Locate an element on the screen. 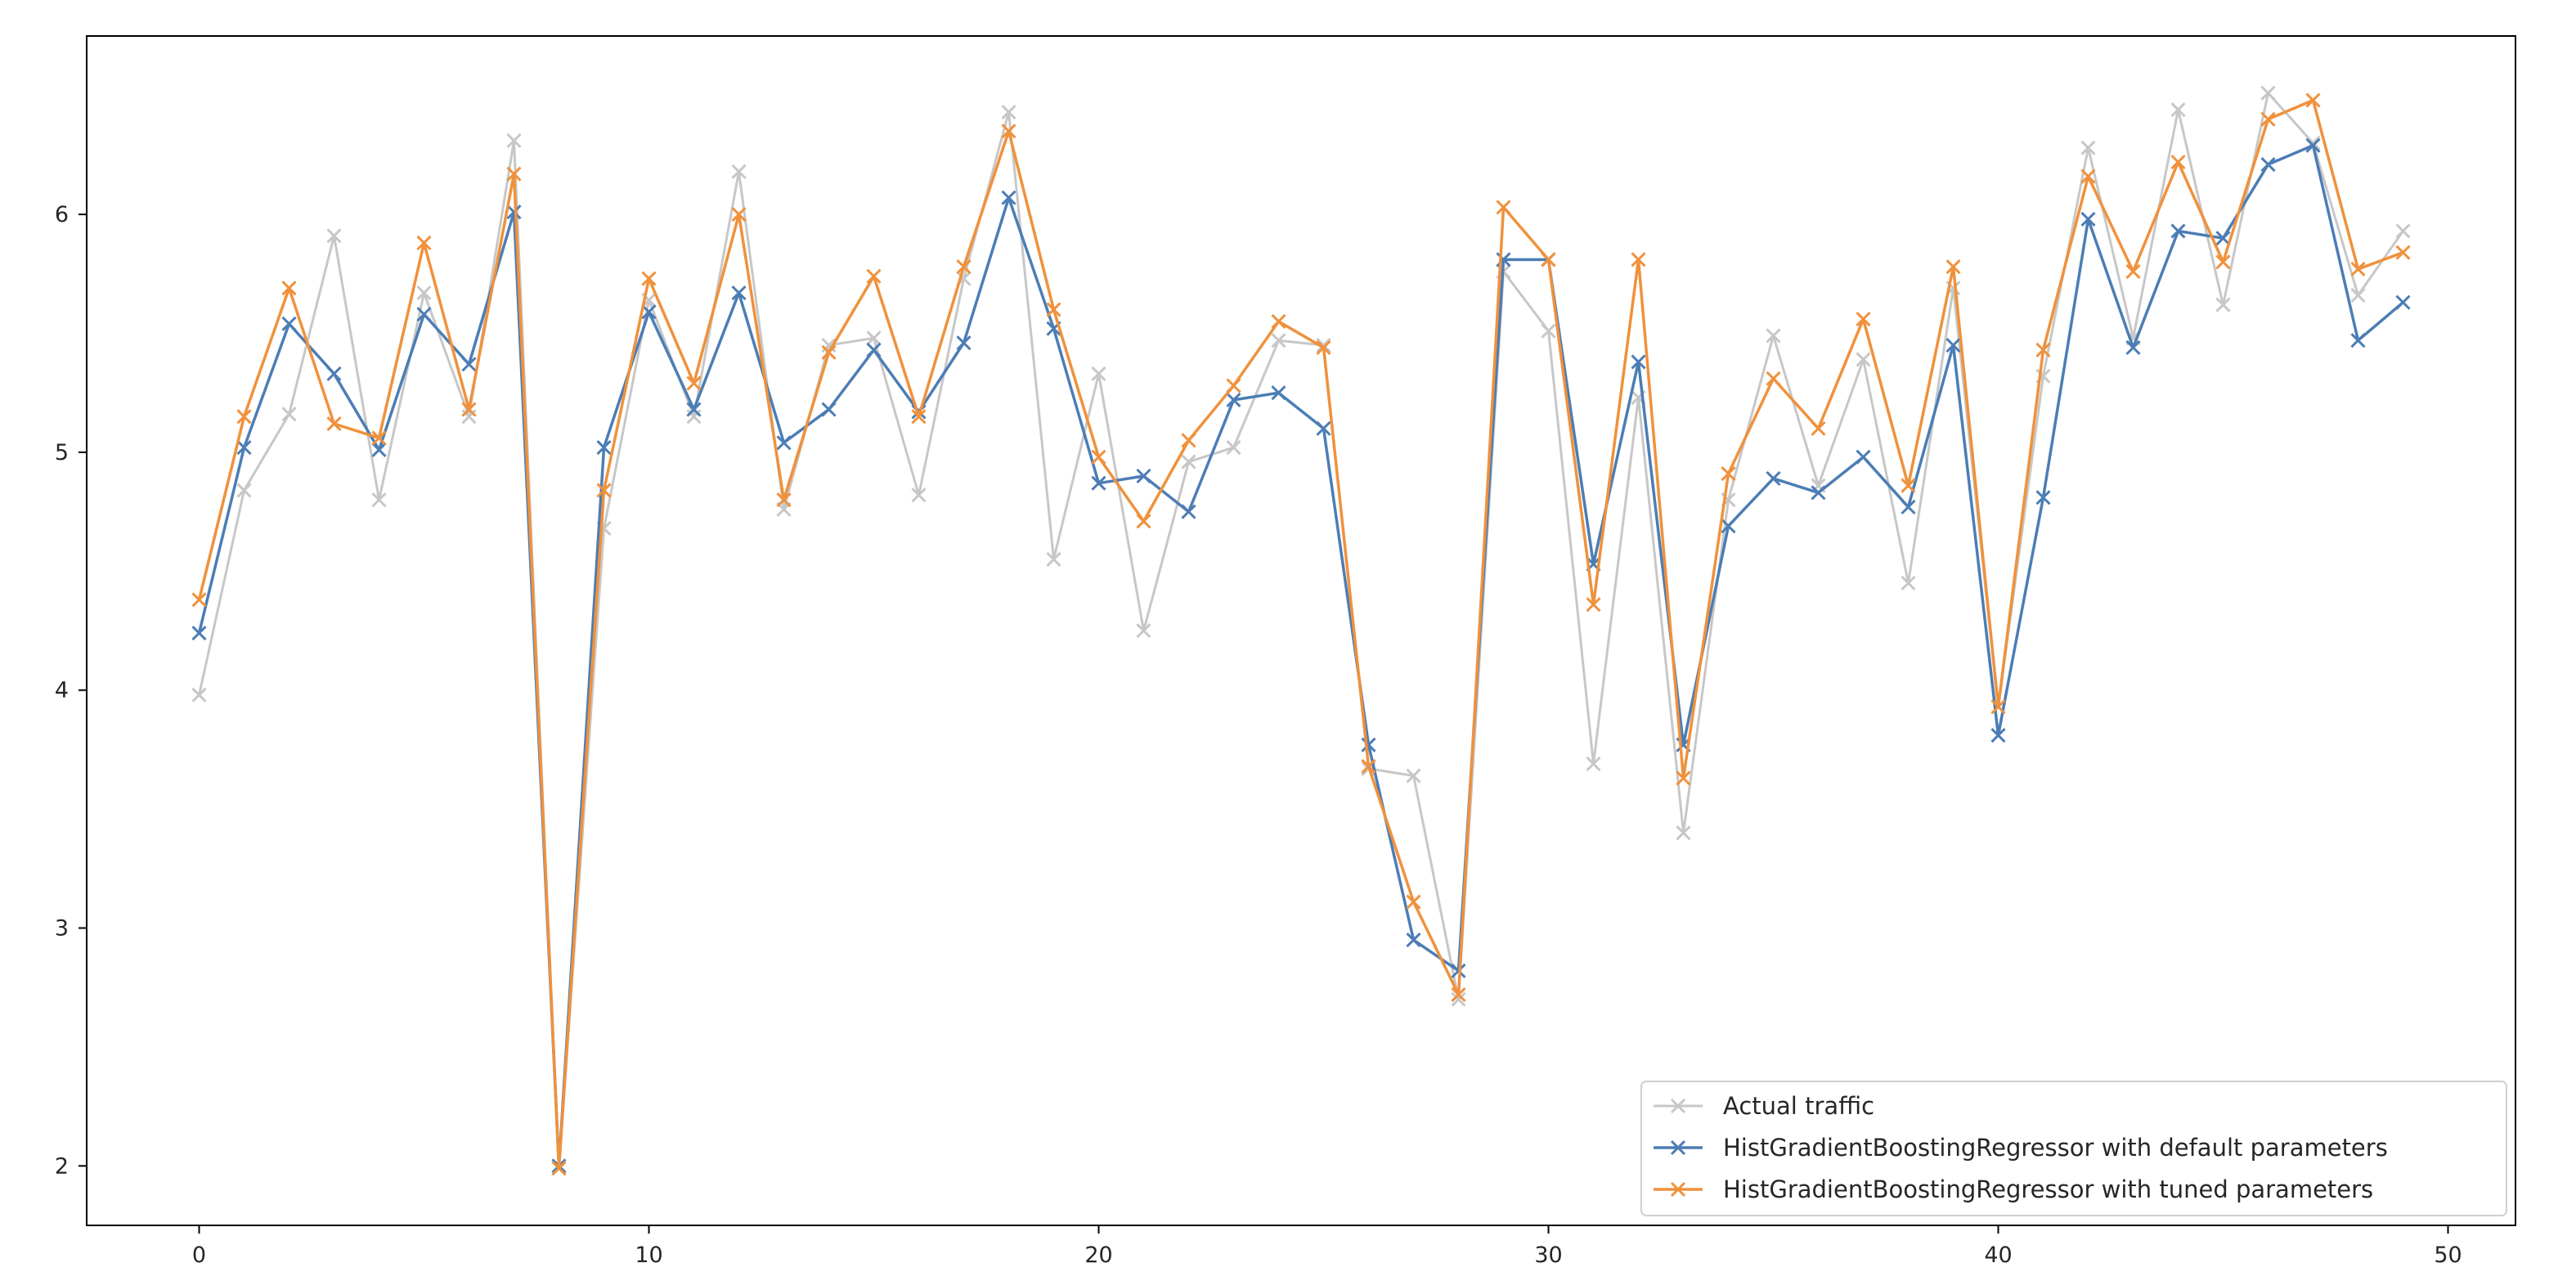  x-tick-label: 20 is located at coordinates (1098, 1256).